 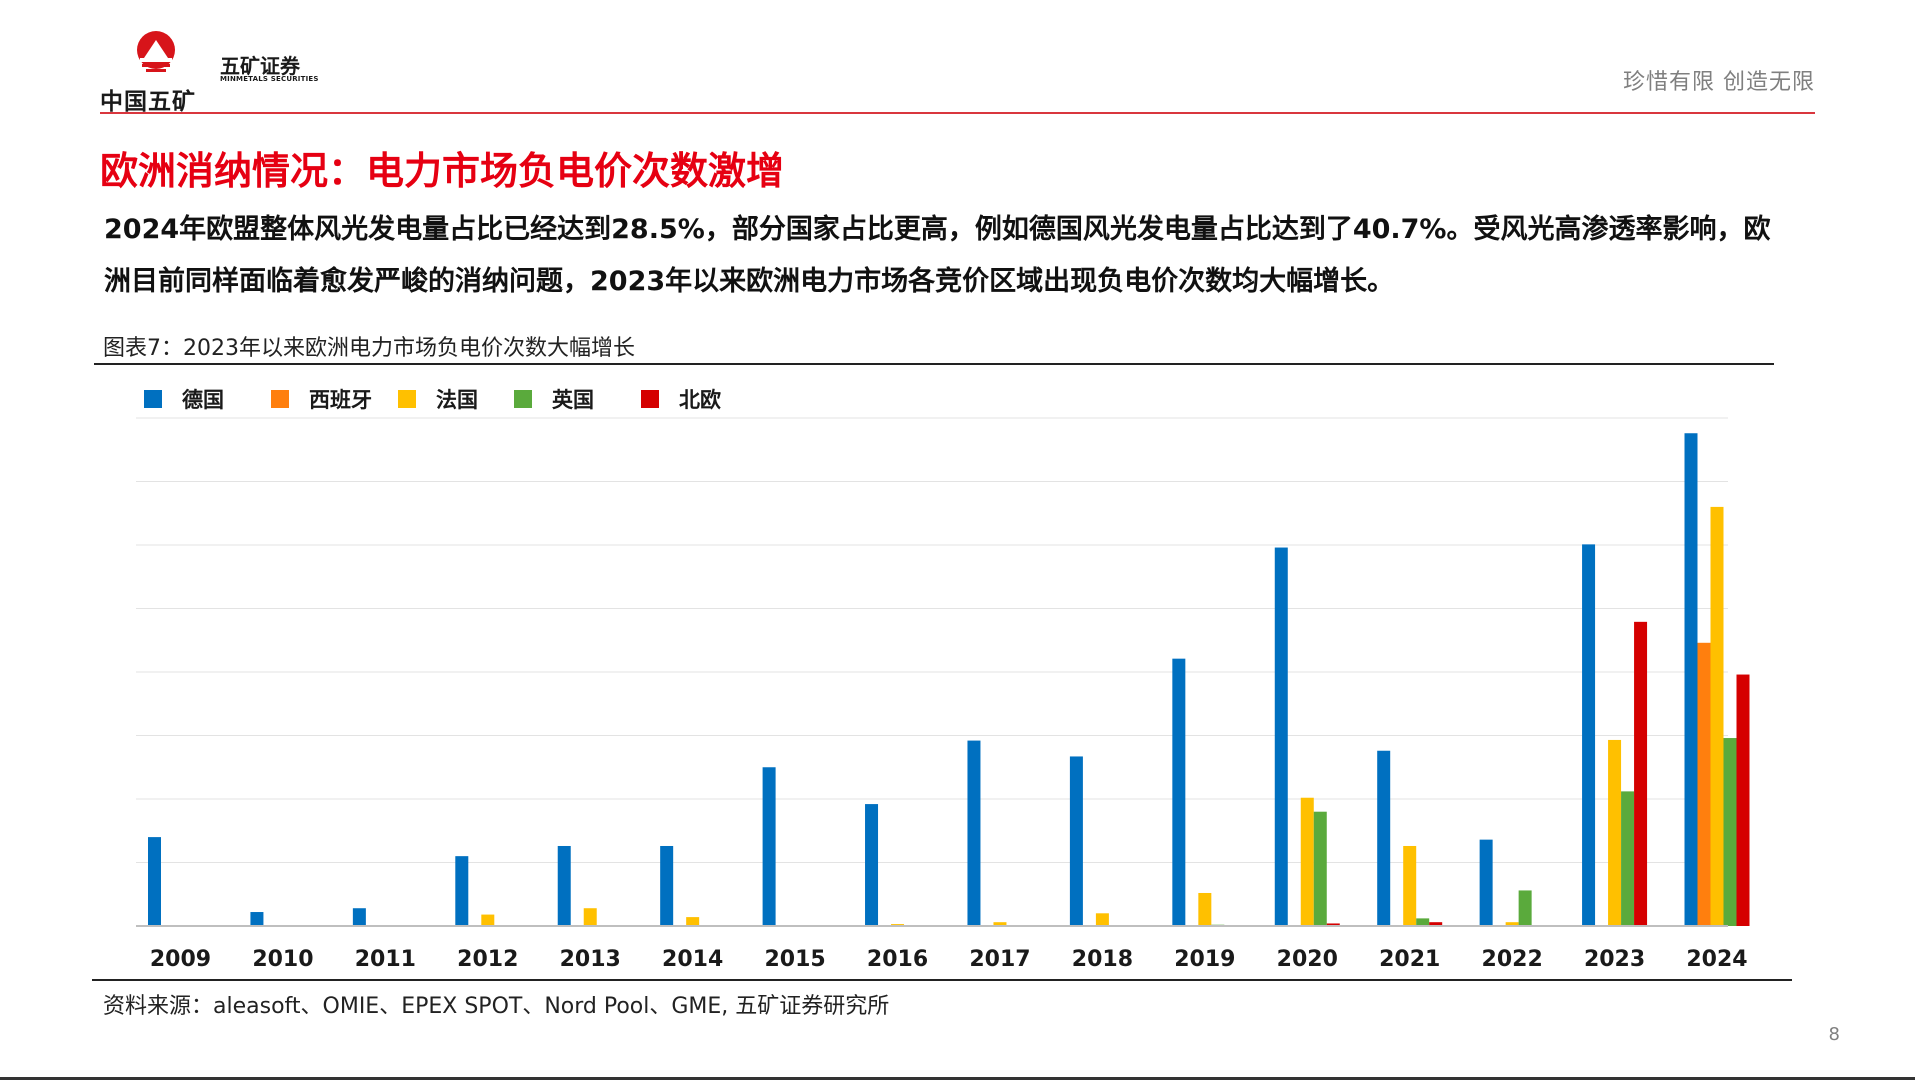 What do you see at coordinates (154, 881) in the screenshot?
I see `bar-2009-德国` at bounding box center [154, 881].